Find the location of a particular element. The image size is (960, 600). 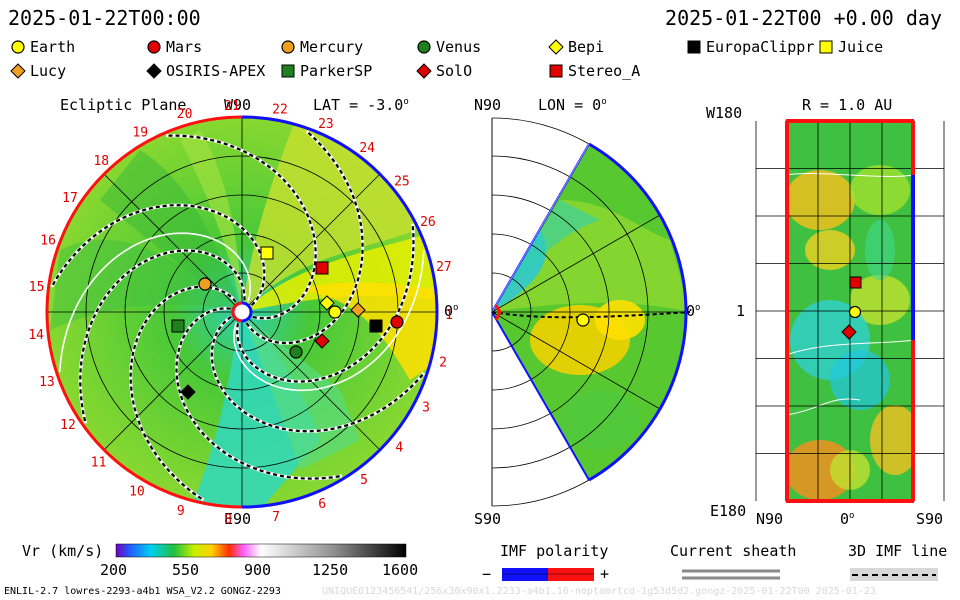

legend-item-earth: Earth is located at coordinates (42, 47).